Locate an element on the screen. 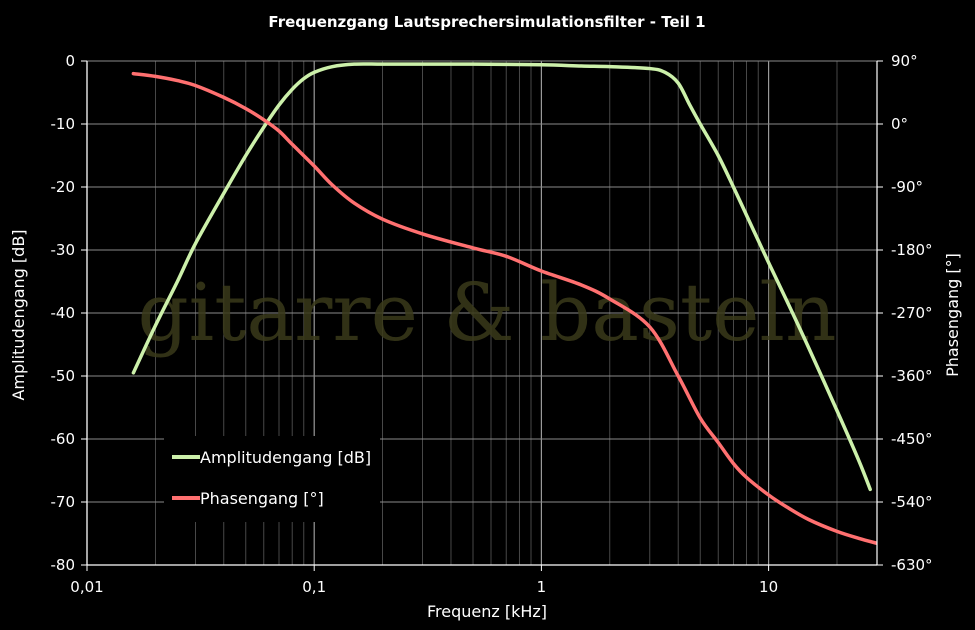  y-axis-label: Amplitudengang [dB] is located at coordinates (18, 314).